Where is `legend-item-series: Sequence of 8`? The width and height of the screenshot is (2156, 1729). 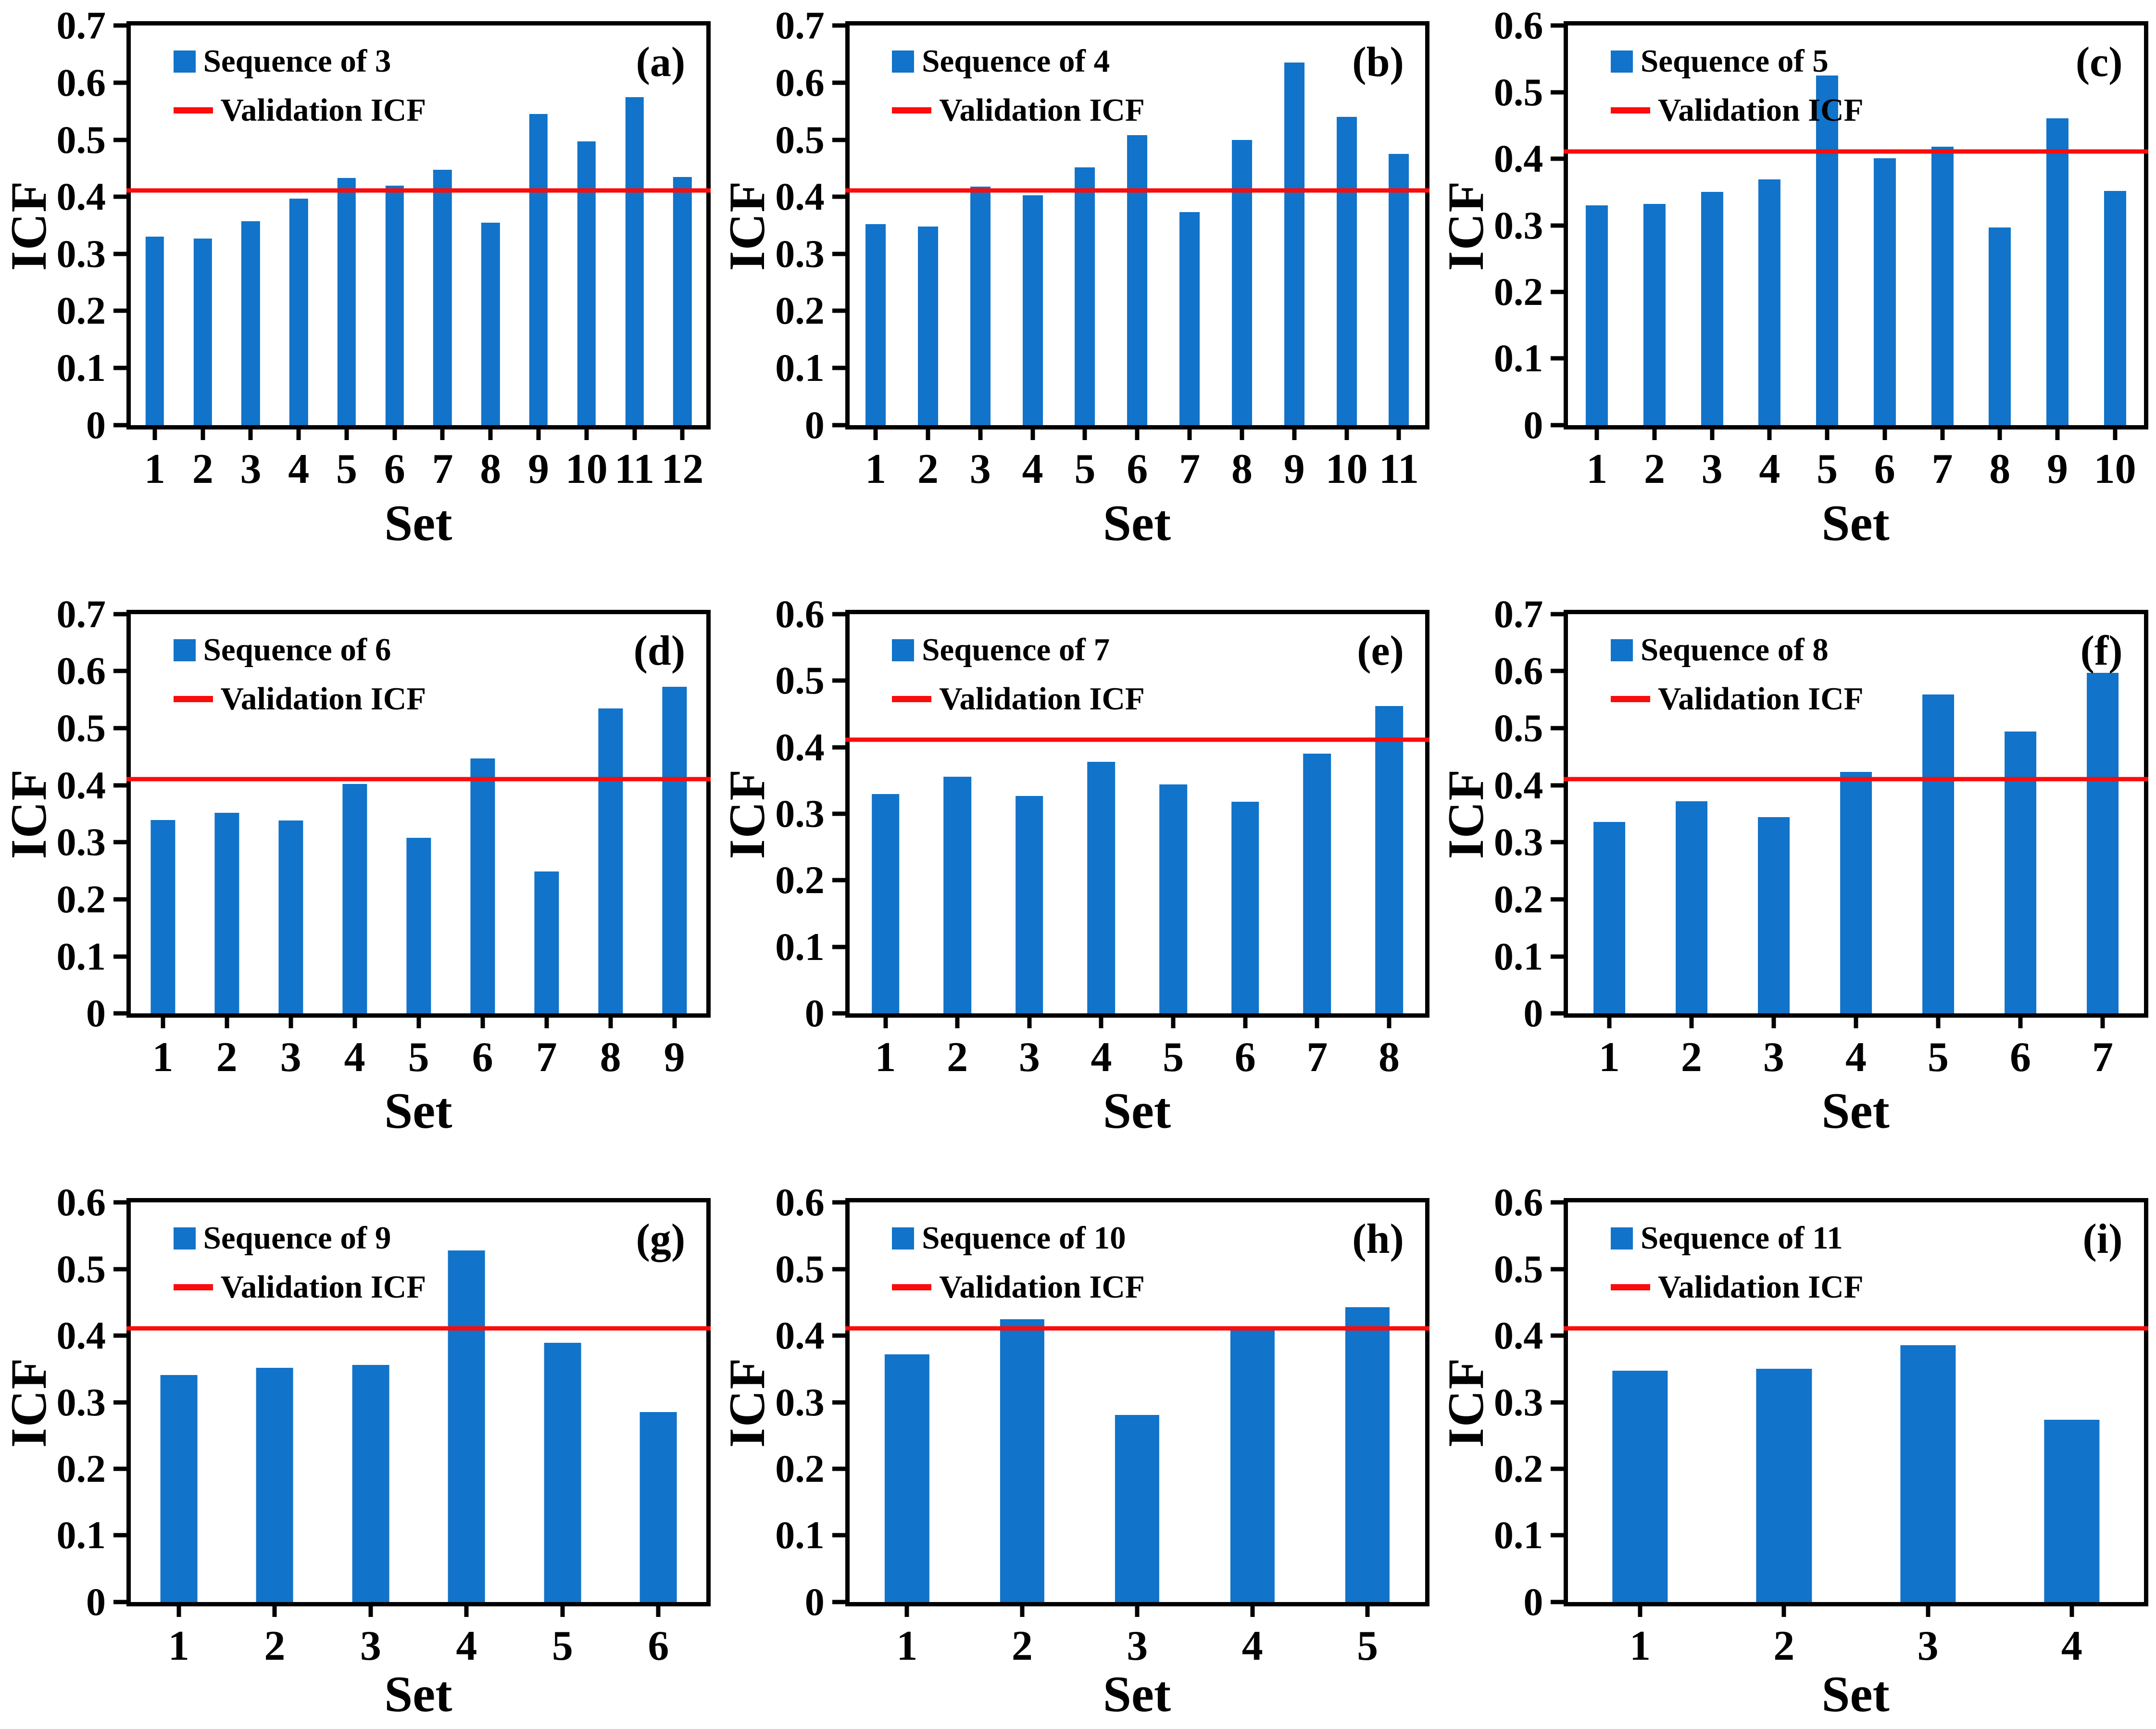
legend-item-series: Sequence of 8 is located at coordinates (1737, 650).